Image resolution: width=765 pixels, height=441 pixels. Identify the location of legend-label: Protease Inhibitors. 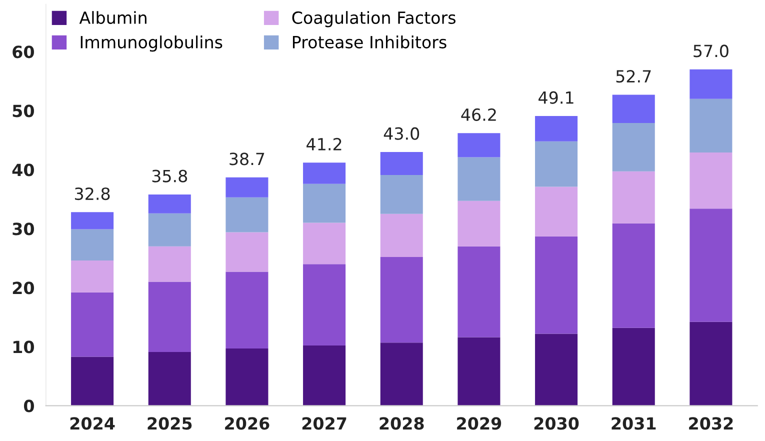
(369, 42).